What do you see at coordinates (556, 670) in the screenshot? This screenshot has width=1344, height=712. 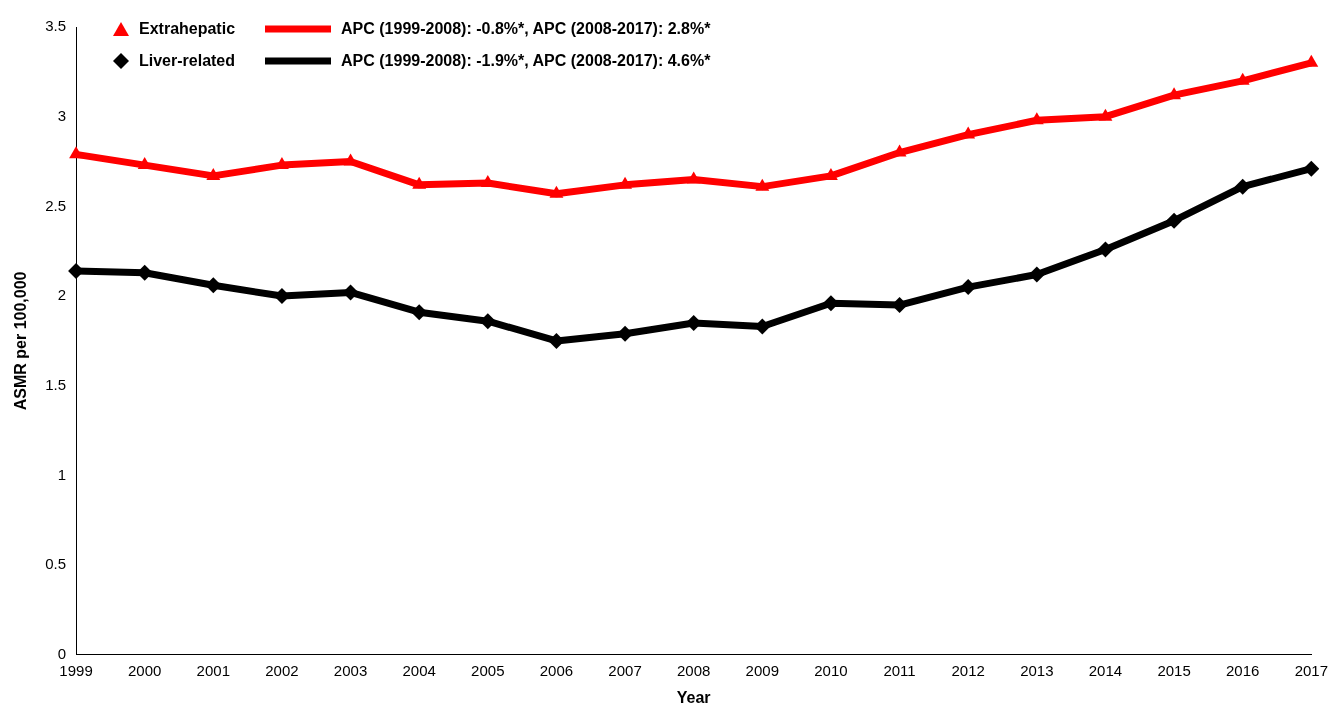 I see `x-tick-label: 2006` at bounding box center [556, 670].